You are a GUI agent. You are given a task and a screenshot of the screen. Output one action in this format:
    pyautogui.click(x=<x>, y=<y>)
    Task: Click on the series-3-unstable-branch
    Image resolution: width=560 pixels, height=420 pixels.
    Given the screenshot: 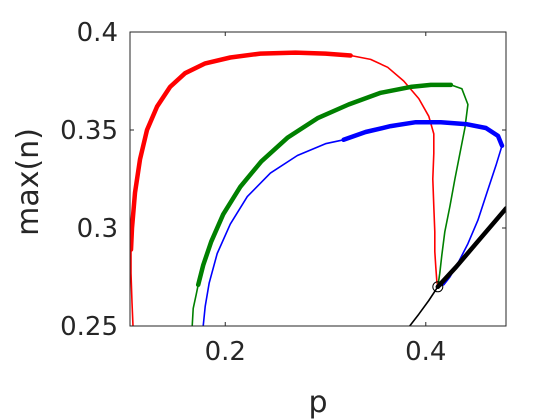 What is the action you would take?
    pyautogui.click(x=423, y=306)
    